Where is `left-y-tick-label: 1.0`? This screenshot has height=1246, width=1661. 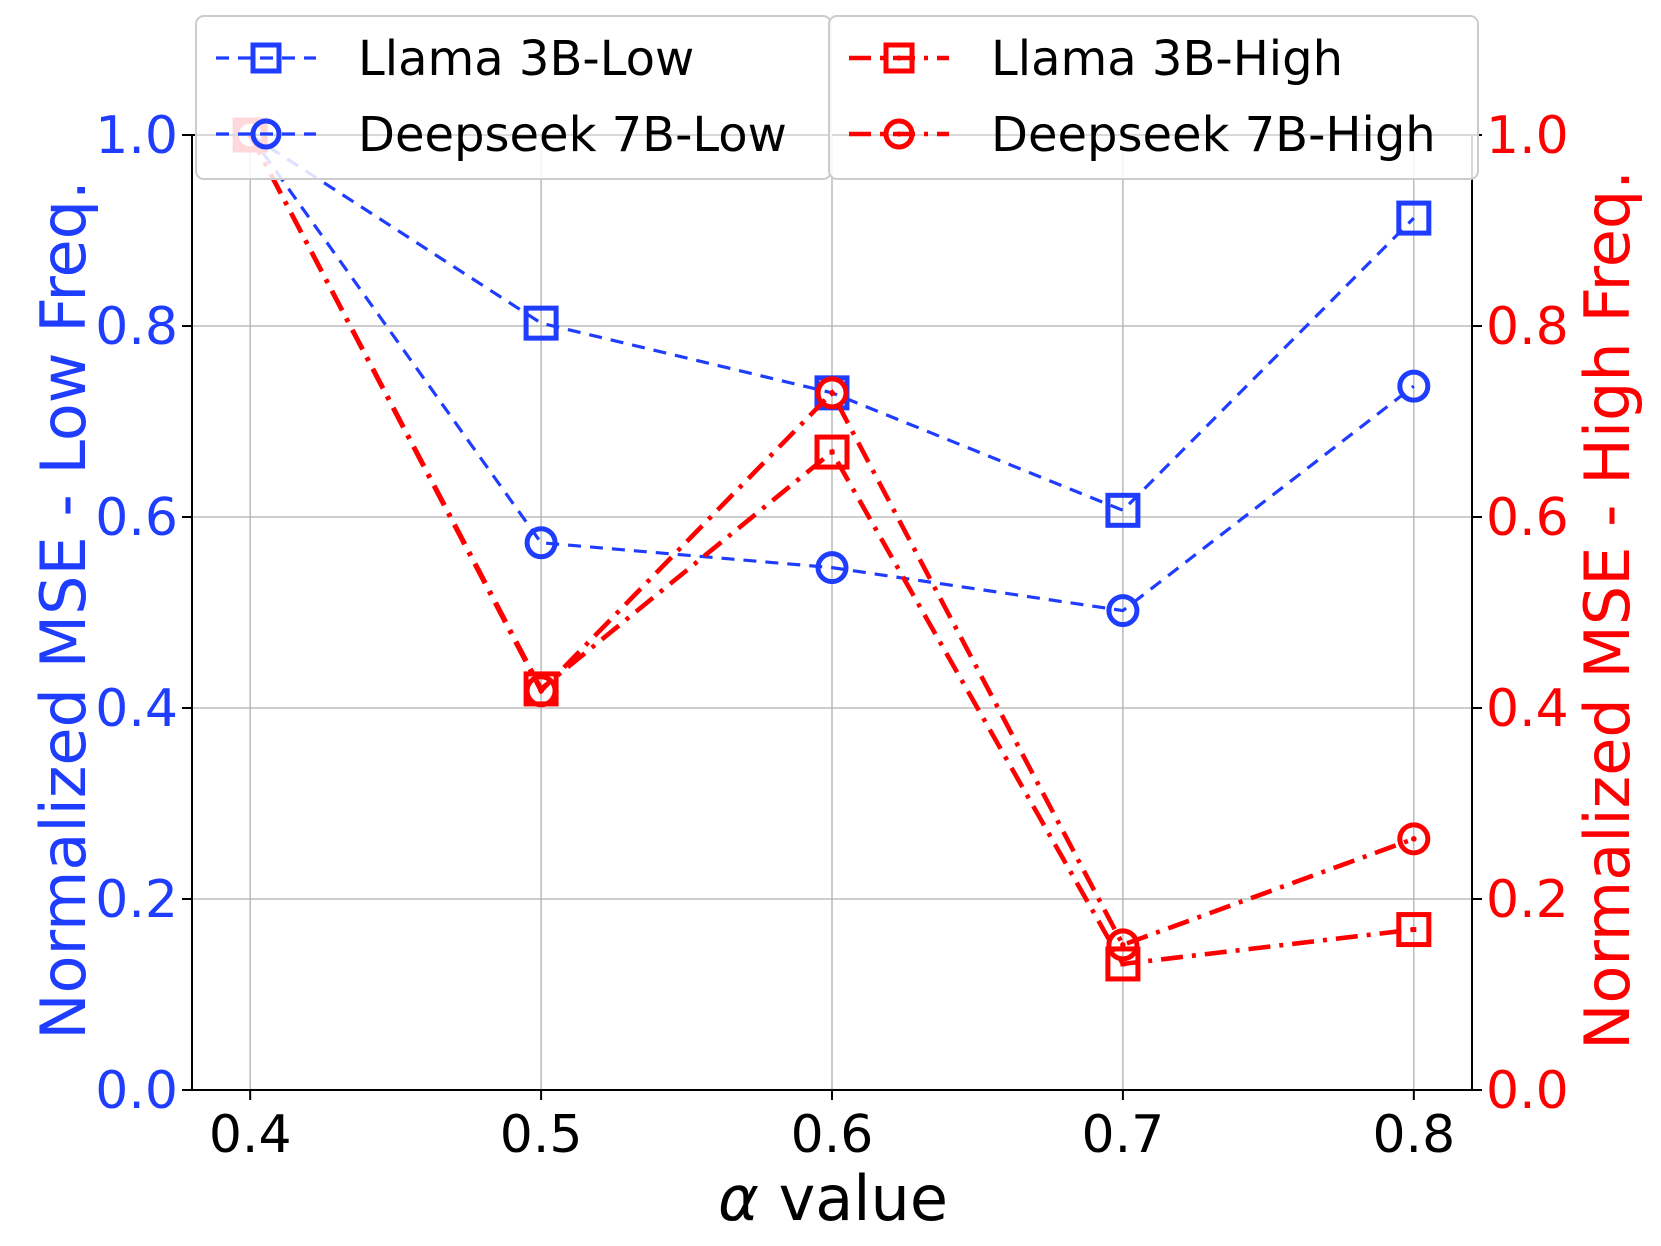
left-y-tick-label: 1.0 is located at coordinates (136, 136).